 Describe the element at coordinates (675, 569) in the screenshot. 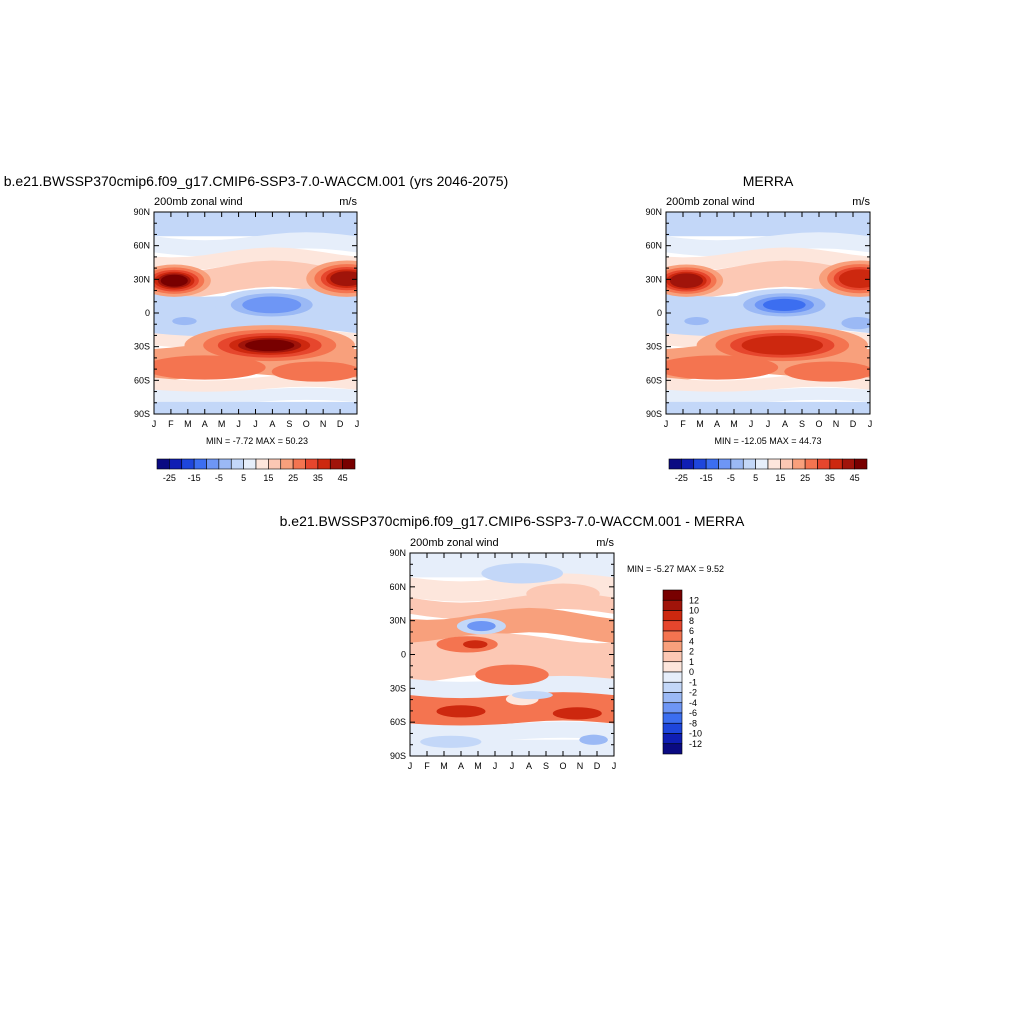

I see `min-max-stats: MIN = -5.27 MAX = 9.52` at that location.